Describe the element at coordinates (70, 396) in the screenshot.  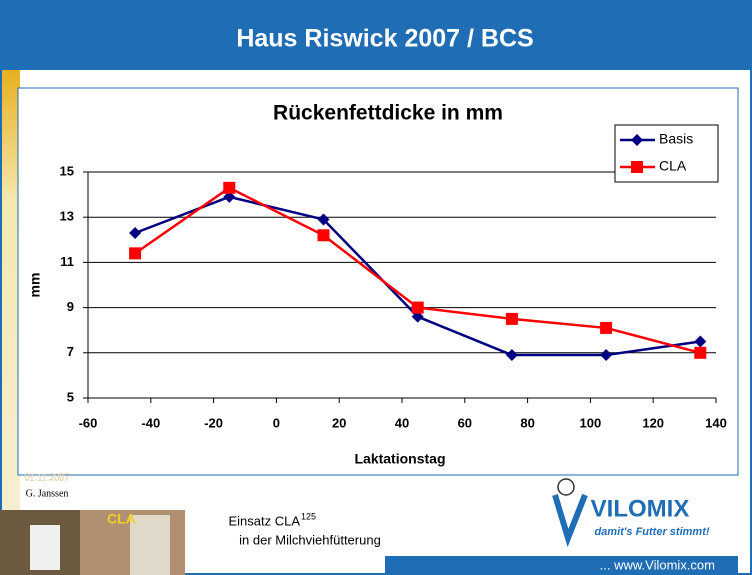
I see `y-tick-label: 5` at that location.